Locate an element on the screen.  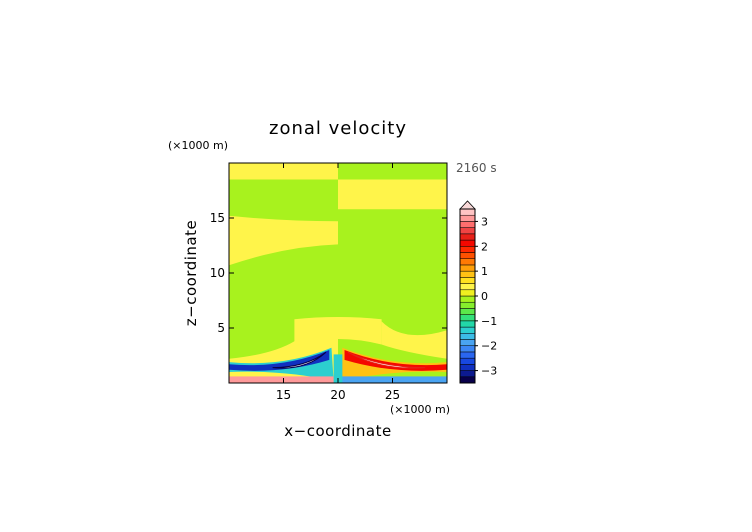
y-tick-label: 5 is located at coordinates (221, 328).